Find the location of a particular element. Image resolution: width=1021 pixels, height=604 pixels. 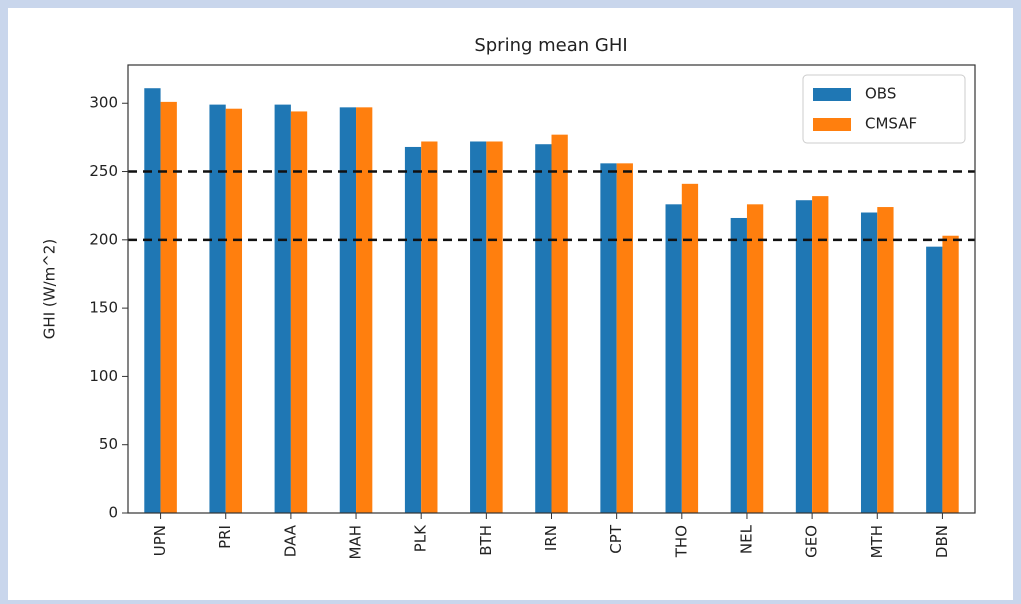

y-tick-label: 200 is located at coordinates (103, 239).